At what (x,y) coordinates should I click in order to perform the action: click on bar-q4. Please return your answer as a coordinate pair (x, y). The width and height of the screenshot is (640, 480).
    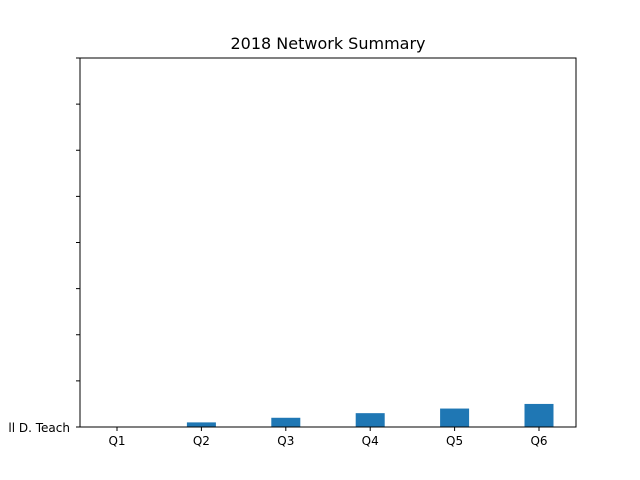
    Looking at the image, I should click on (370, 420).